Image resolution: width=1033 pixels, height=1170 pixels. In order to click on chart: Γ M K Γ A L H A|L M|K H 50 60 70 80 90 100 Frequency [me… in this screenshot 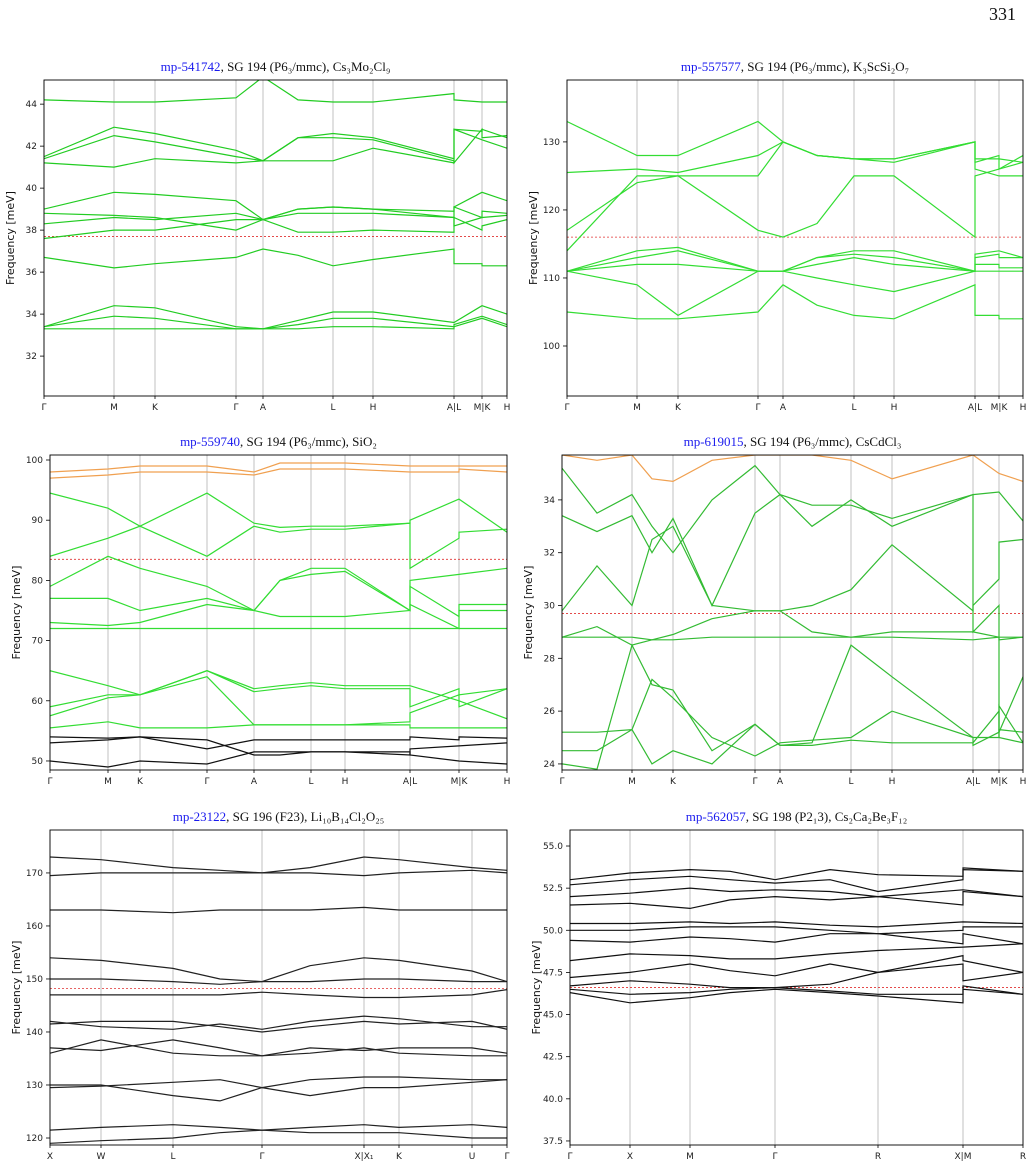, I will do `click(260, 610)`.